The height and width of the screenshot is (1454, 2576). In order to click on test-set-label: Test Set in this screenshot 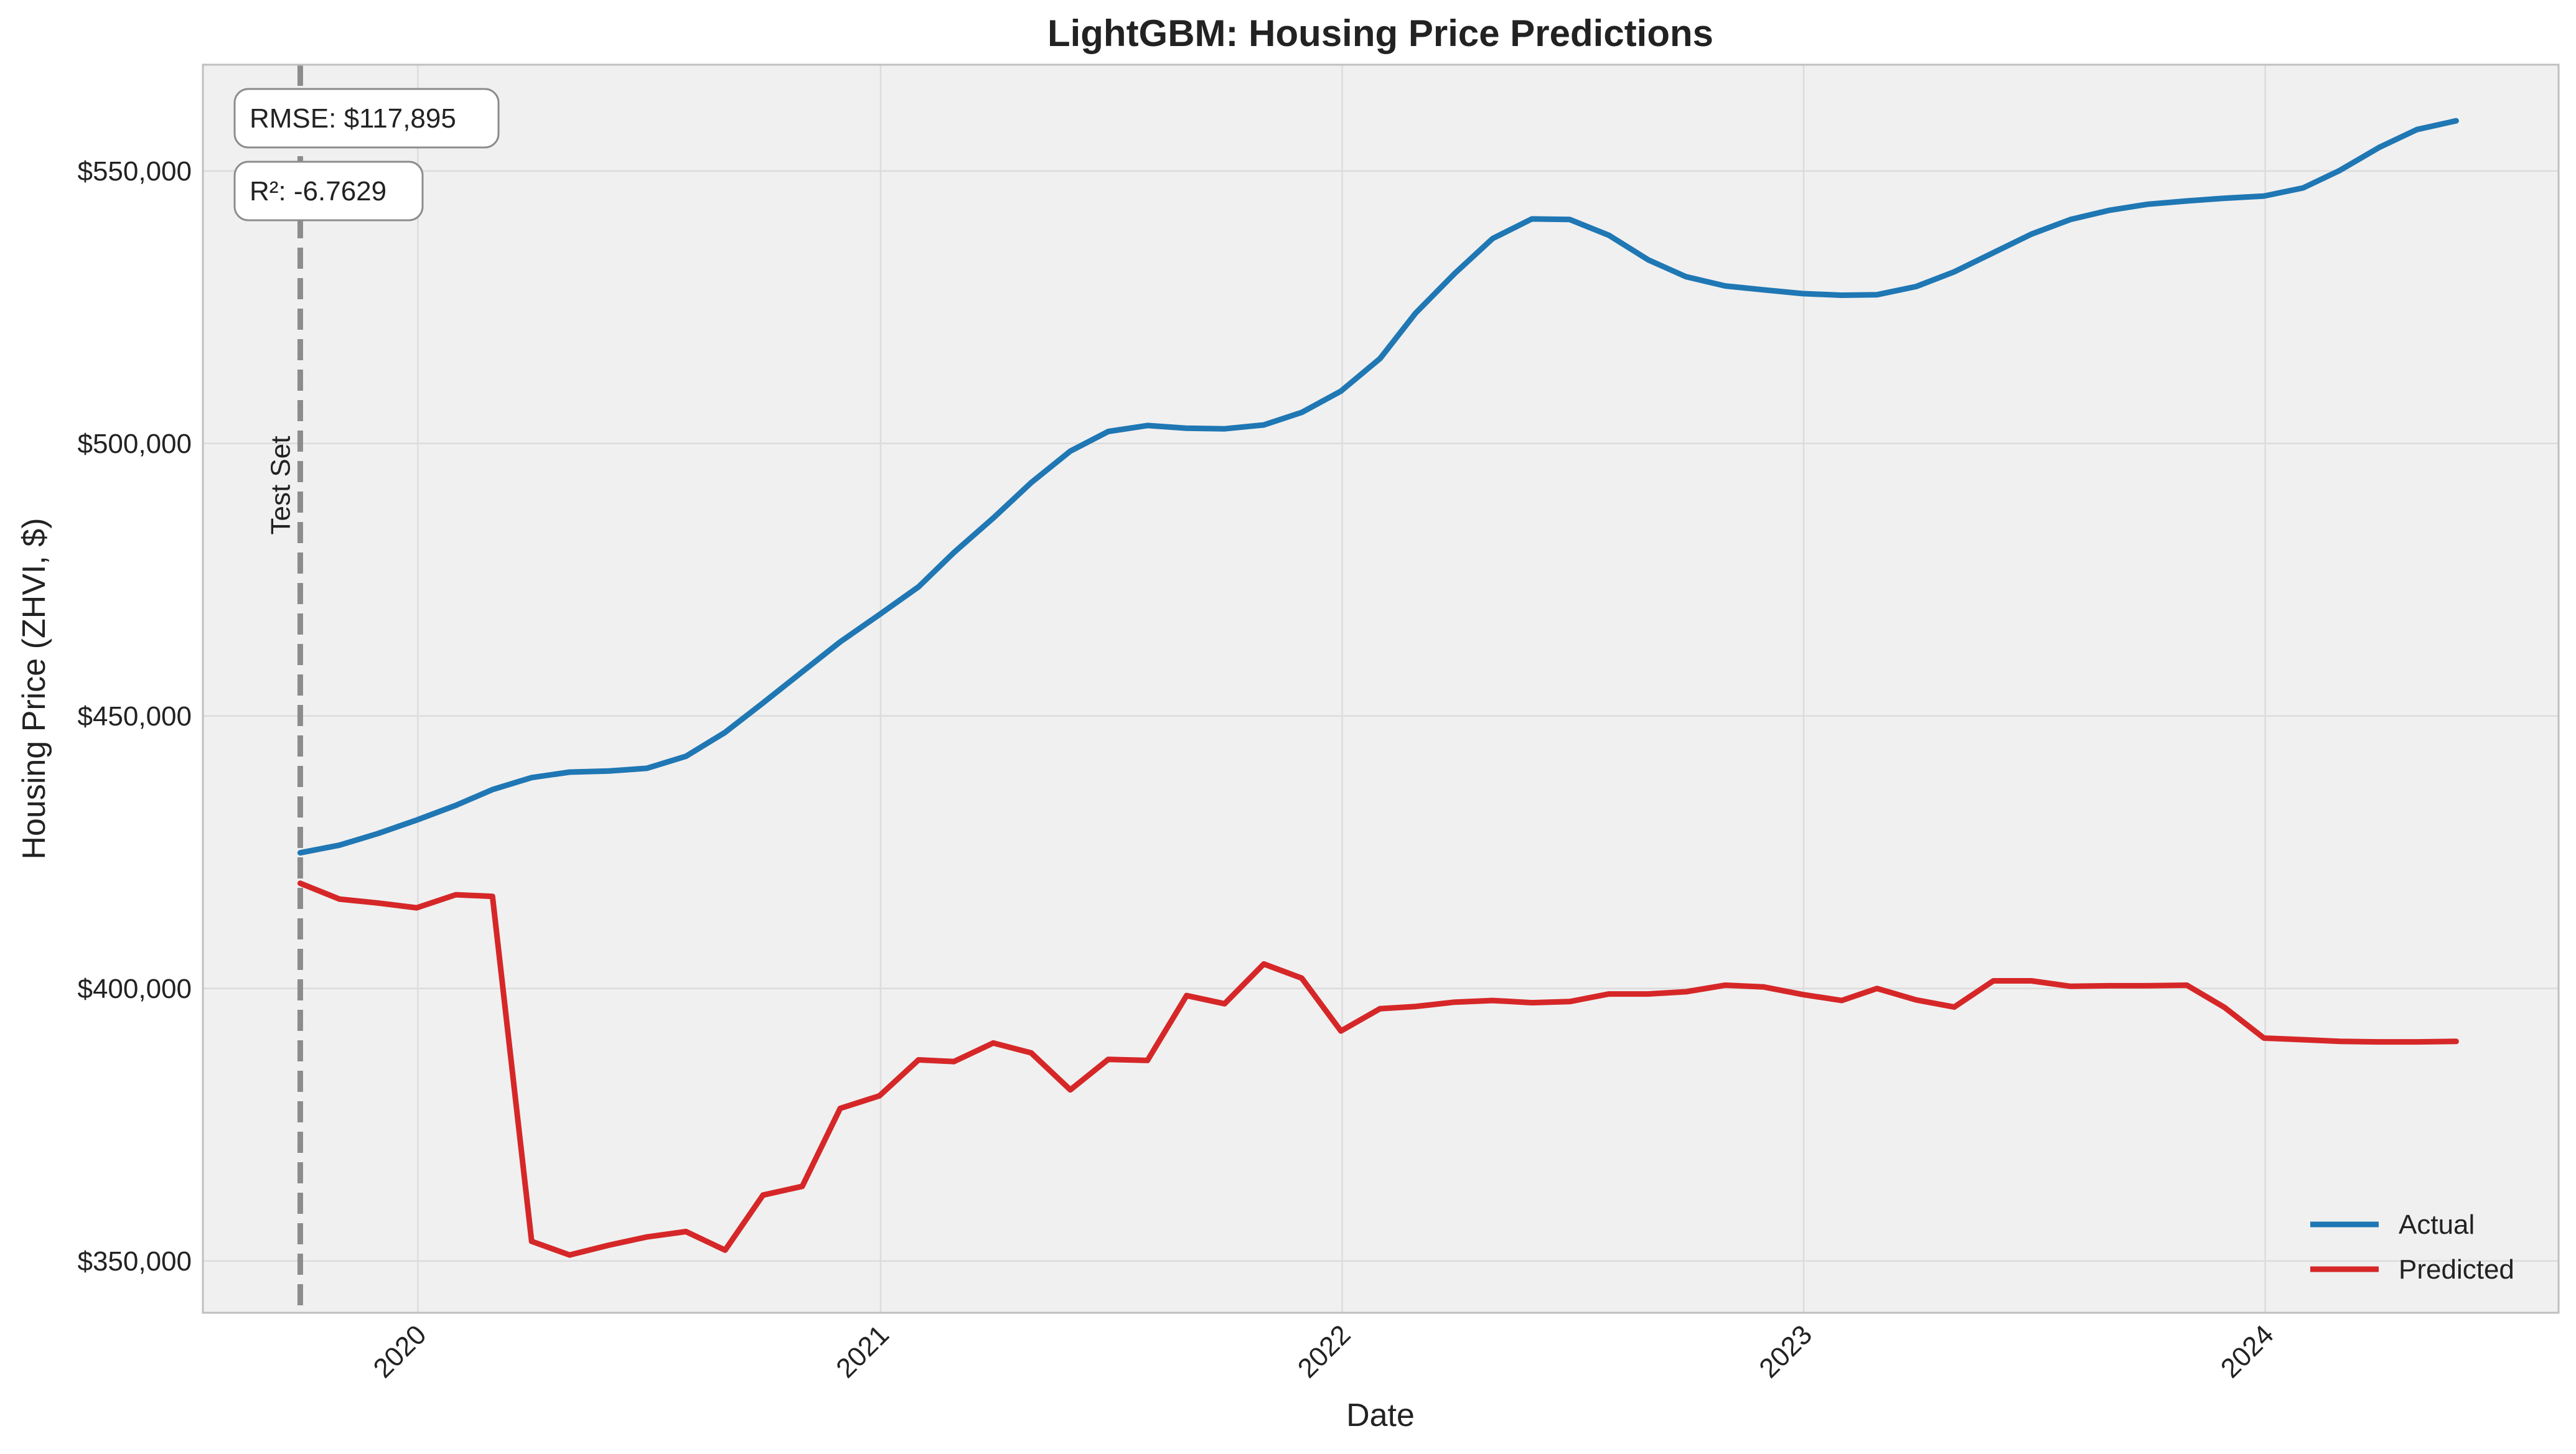, I will do `click(280, 485)`.